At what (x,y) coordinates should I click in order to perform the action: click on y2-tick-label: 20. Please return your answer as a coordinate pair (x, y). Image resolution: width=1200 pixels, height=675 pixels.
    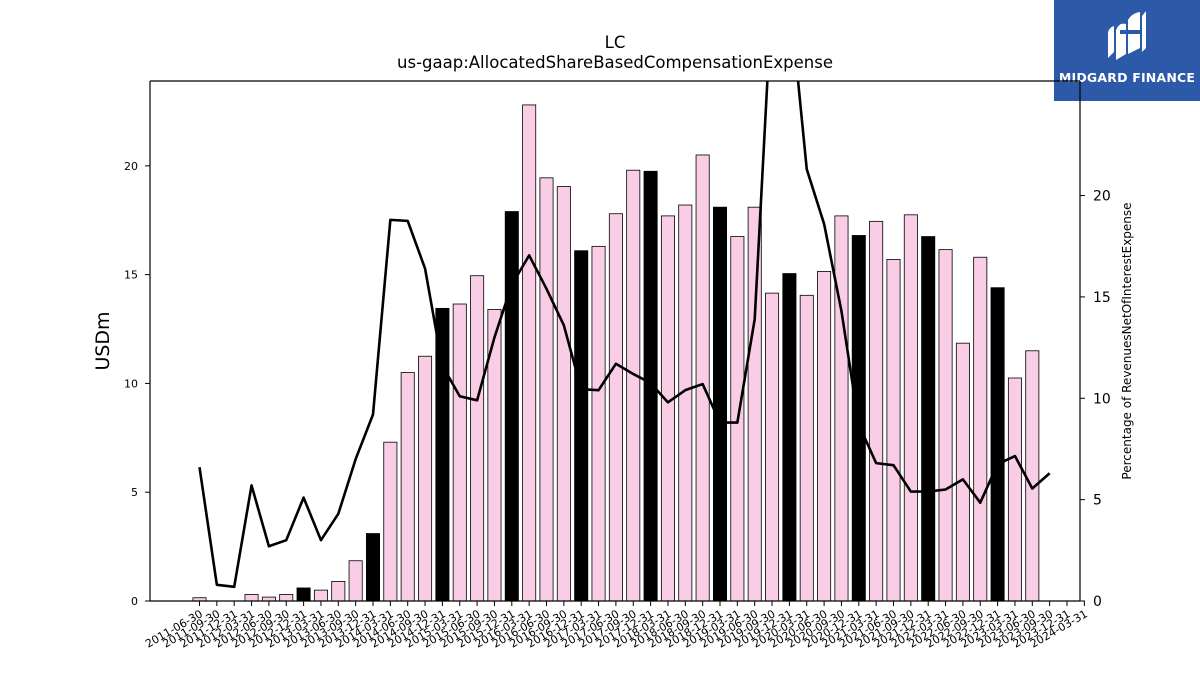
    Looking at the image, I should click on (1102, 197).